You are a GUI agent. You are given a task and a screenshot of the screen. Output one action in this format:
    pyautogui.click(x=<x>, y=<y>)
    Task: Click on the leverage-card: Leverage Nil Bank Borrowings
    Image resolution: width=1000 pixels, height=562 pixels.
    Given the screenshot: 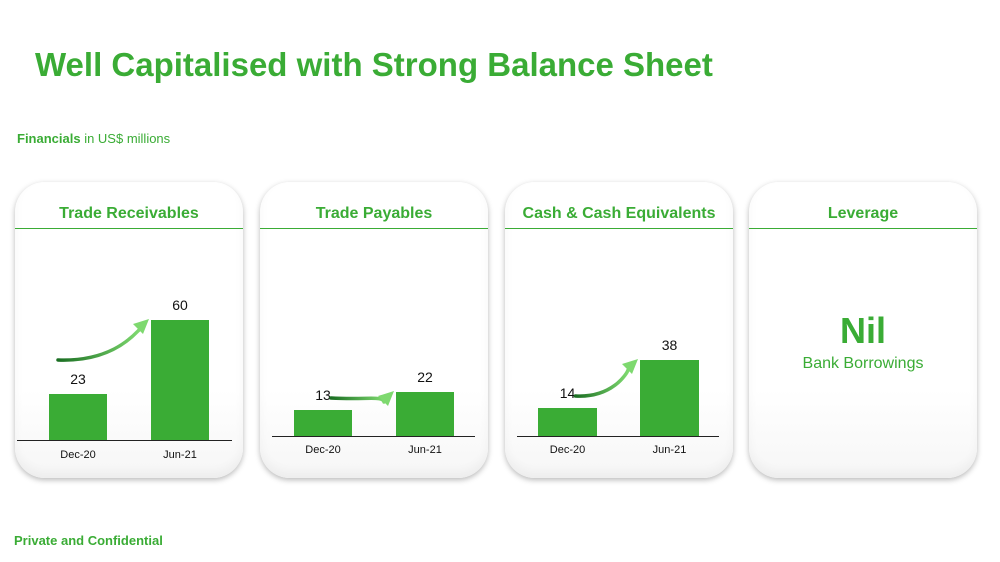 What is the action you would take?
    pyautogui.click(x=863, y=330)
    